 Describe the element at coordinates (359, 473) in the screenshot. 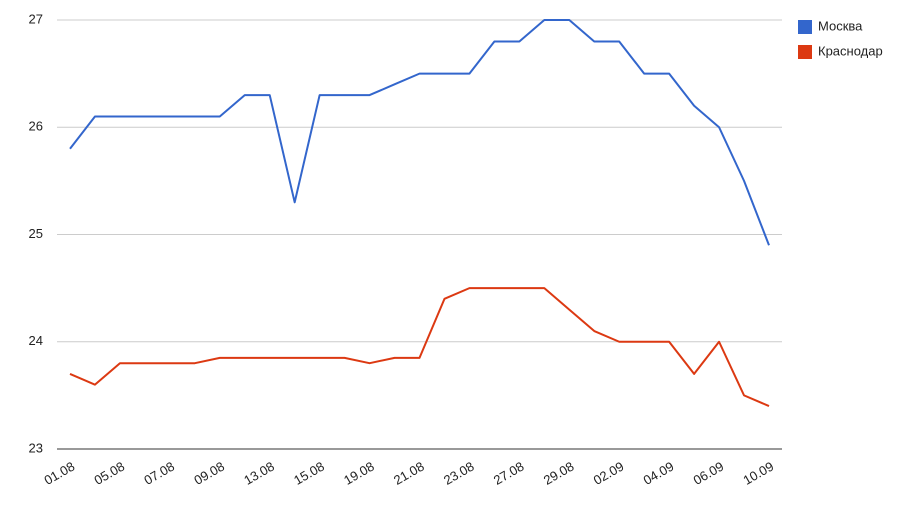

I see `x-tick-label: 19.08` at that location.